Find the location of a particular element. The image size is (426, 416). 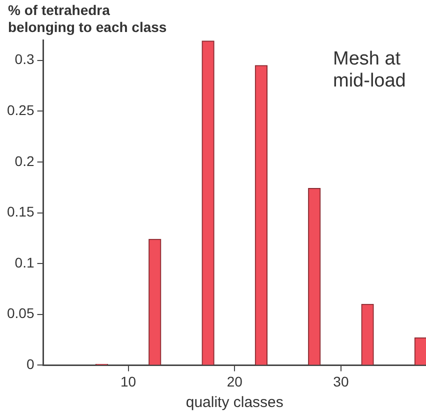

y-tick-label: 0.3 is located at coordinates (24, 59).